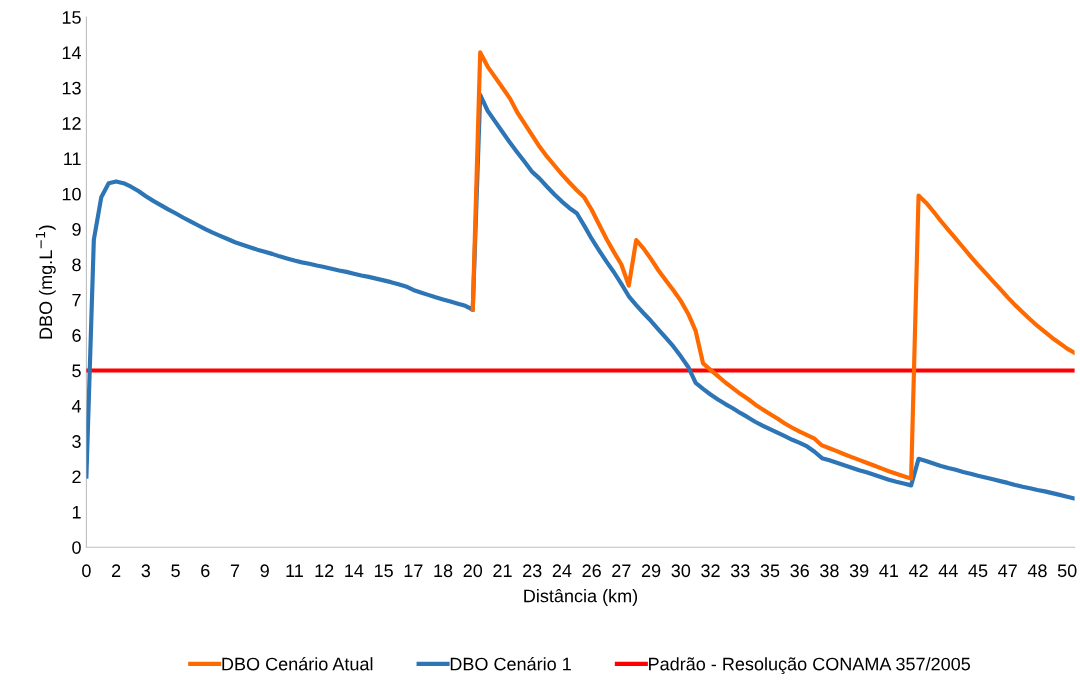 The height and width of the screenshot is (684, 1080). Describe the element at coordinates (502, 570) in the screenshot. I see `x-tick-label: 21` at that location.